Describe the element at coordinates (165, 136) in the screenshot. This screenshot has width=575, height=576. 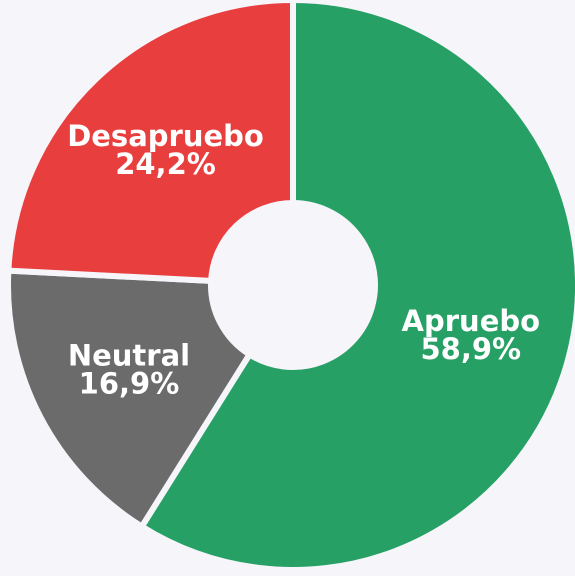
I see `slice-label: Desapruebo` at that location.